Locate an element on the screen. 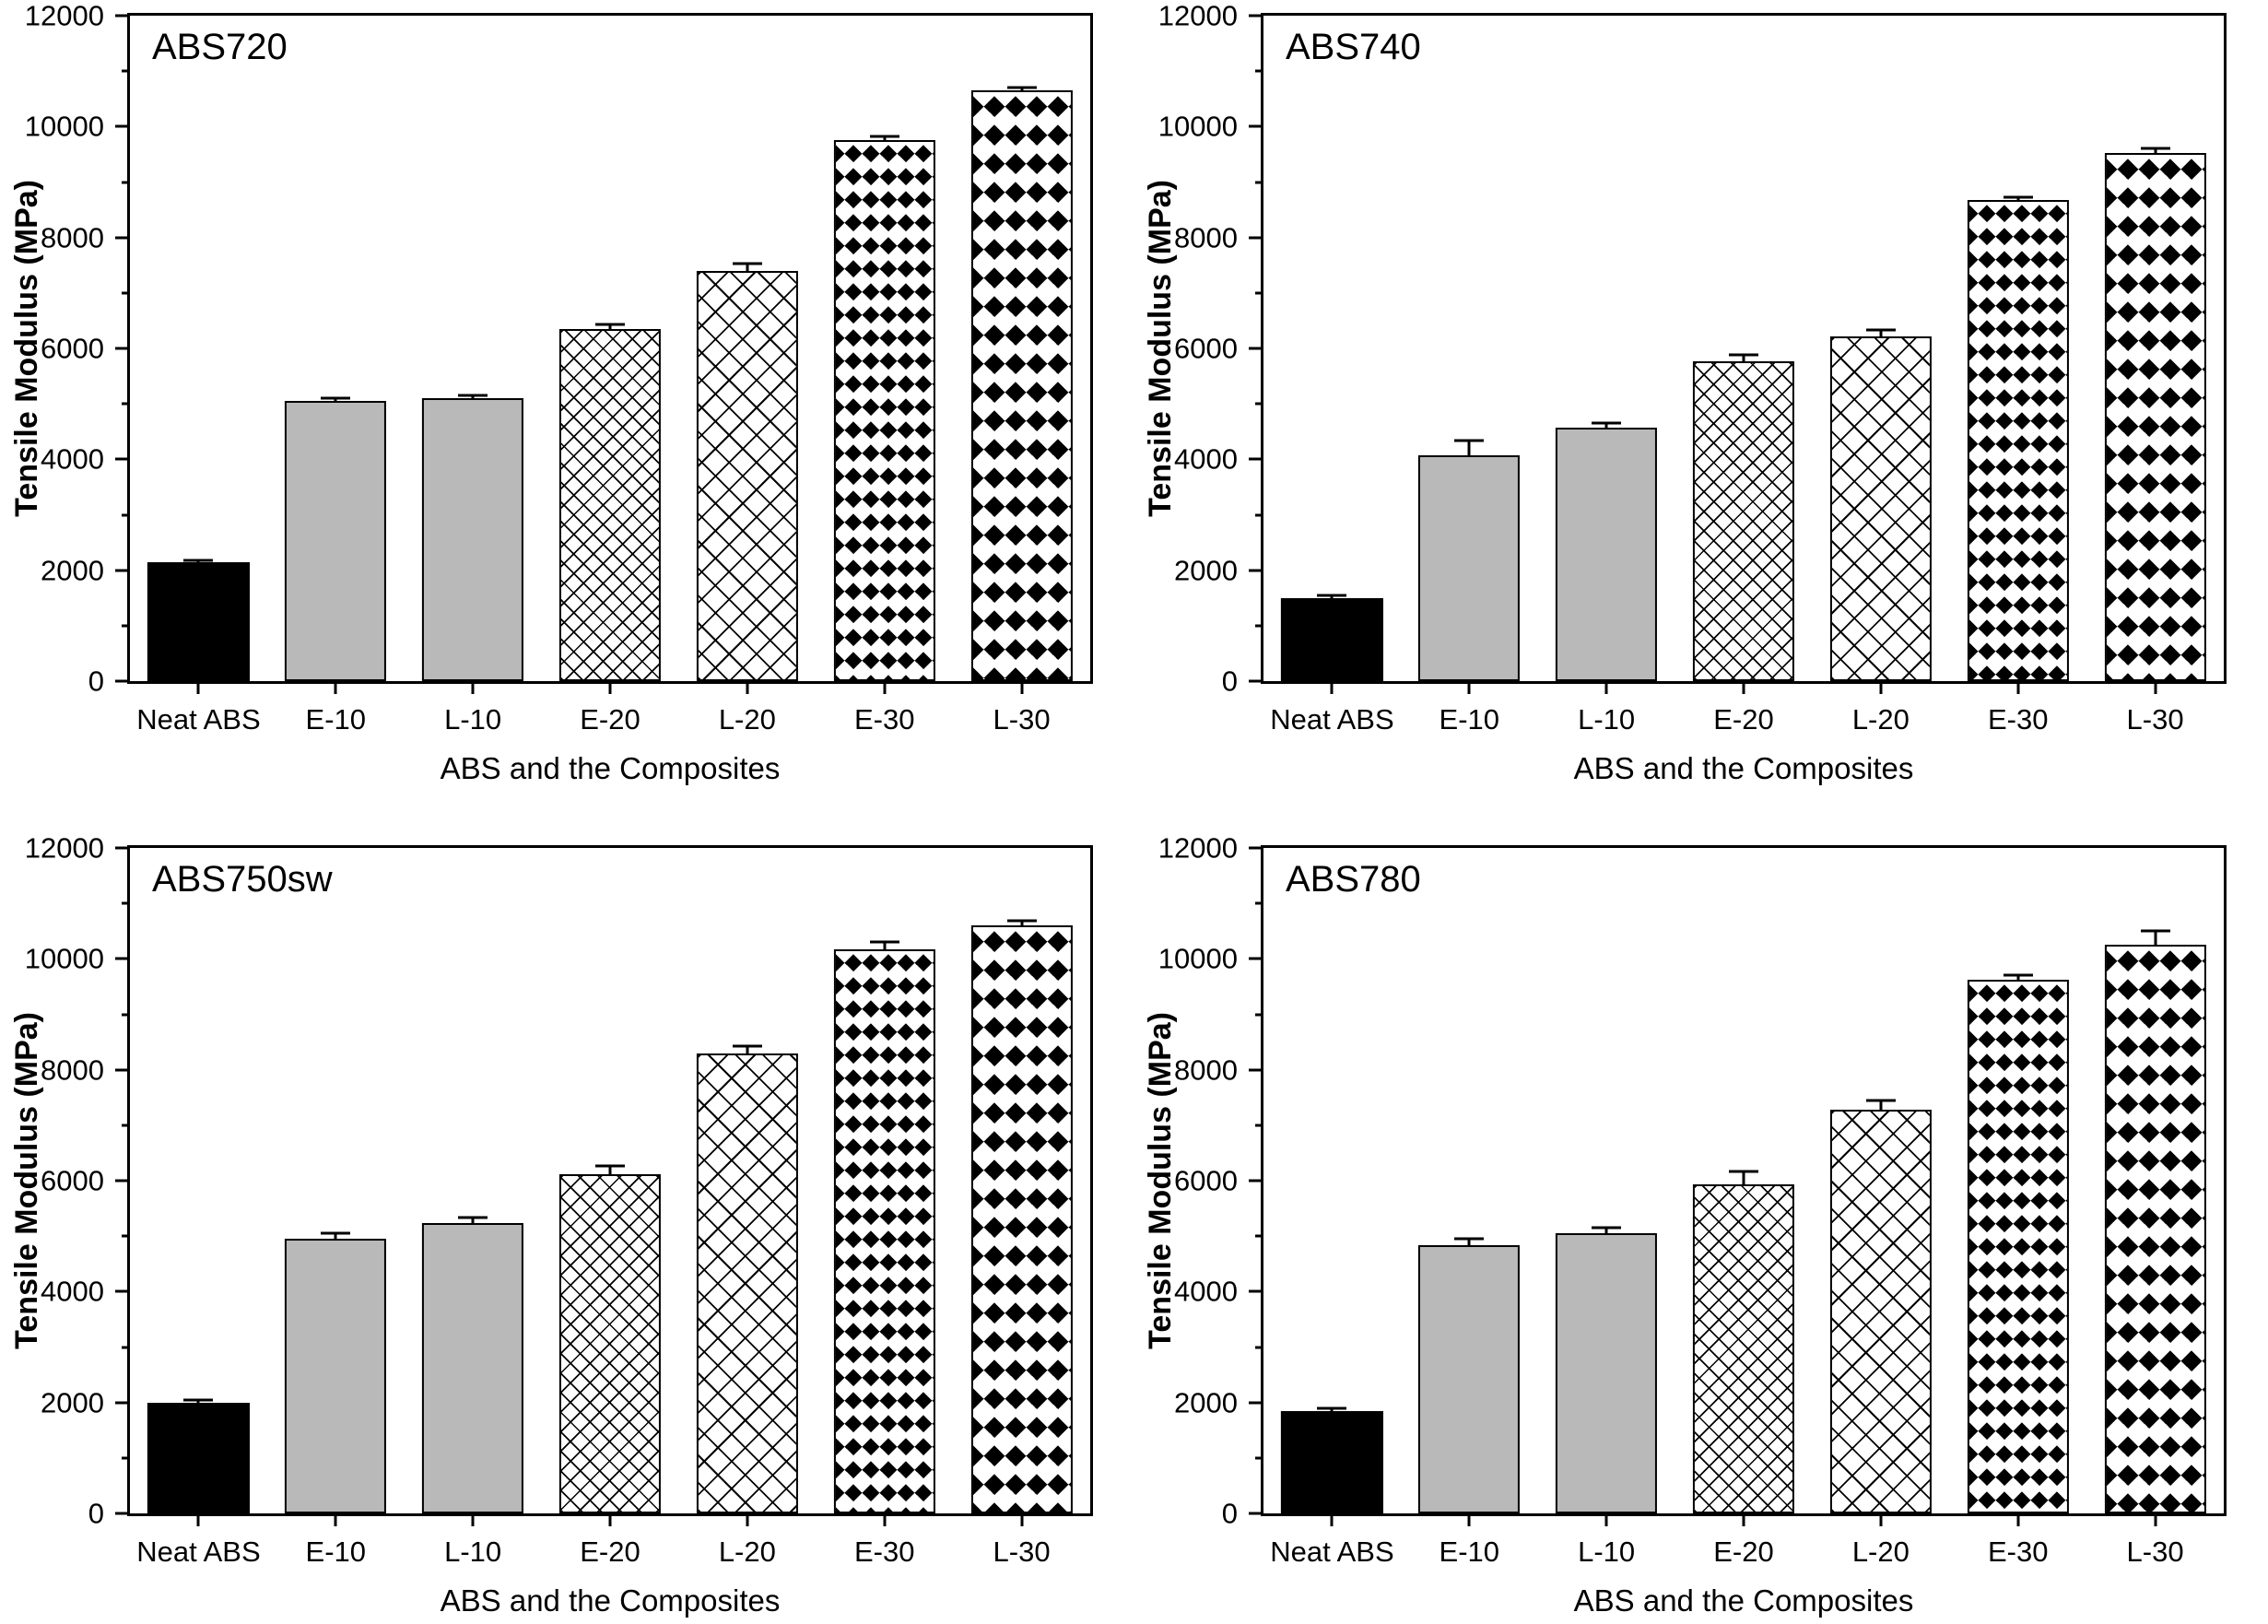 The width and height of the screenshot is (2268, 1624). x-tick-label: E-10 is located at coordinates (1469, 1552).